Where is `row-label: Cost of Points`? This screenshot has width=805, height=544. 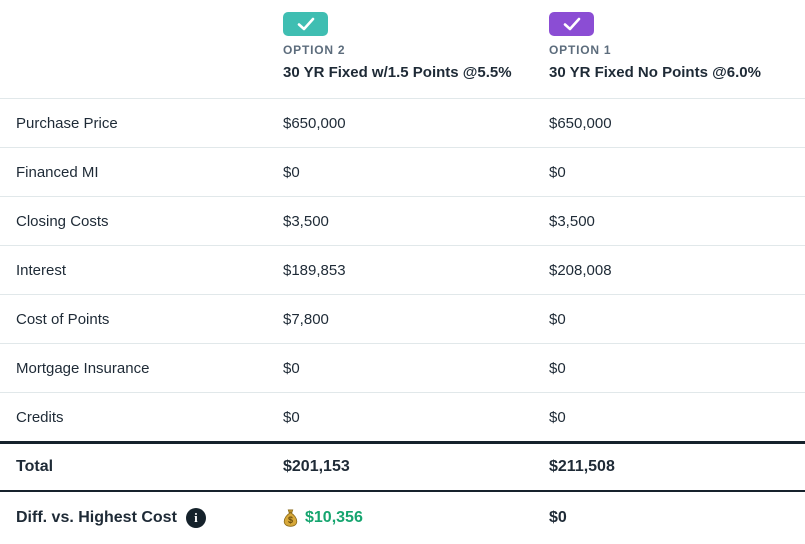 row-label: Cost of Points is located at coordinates (63, 319).